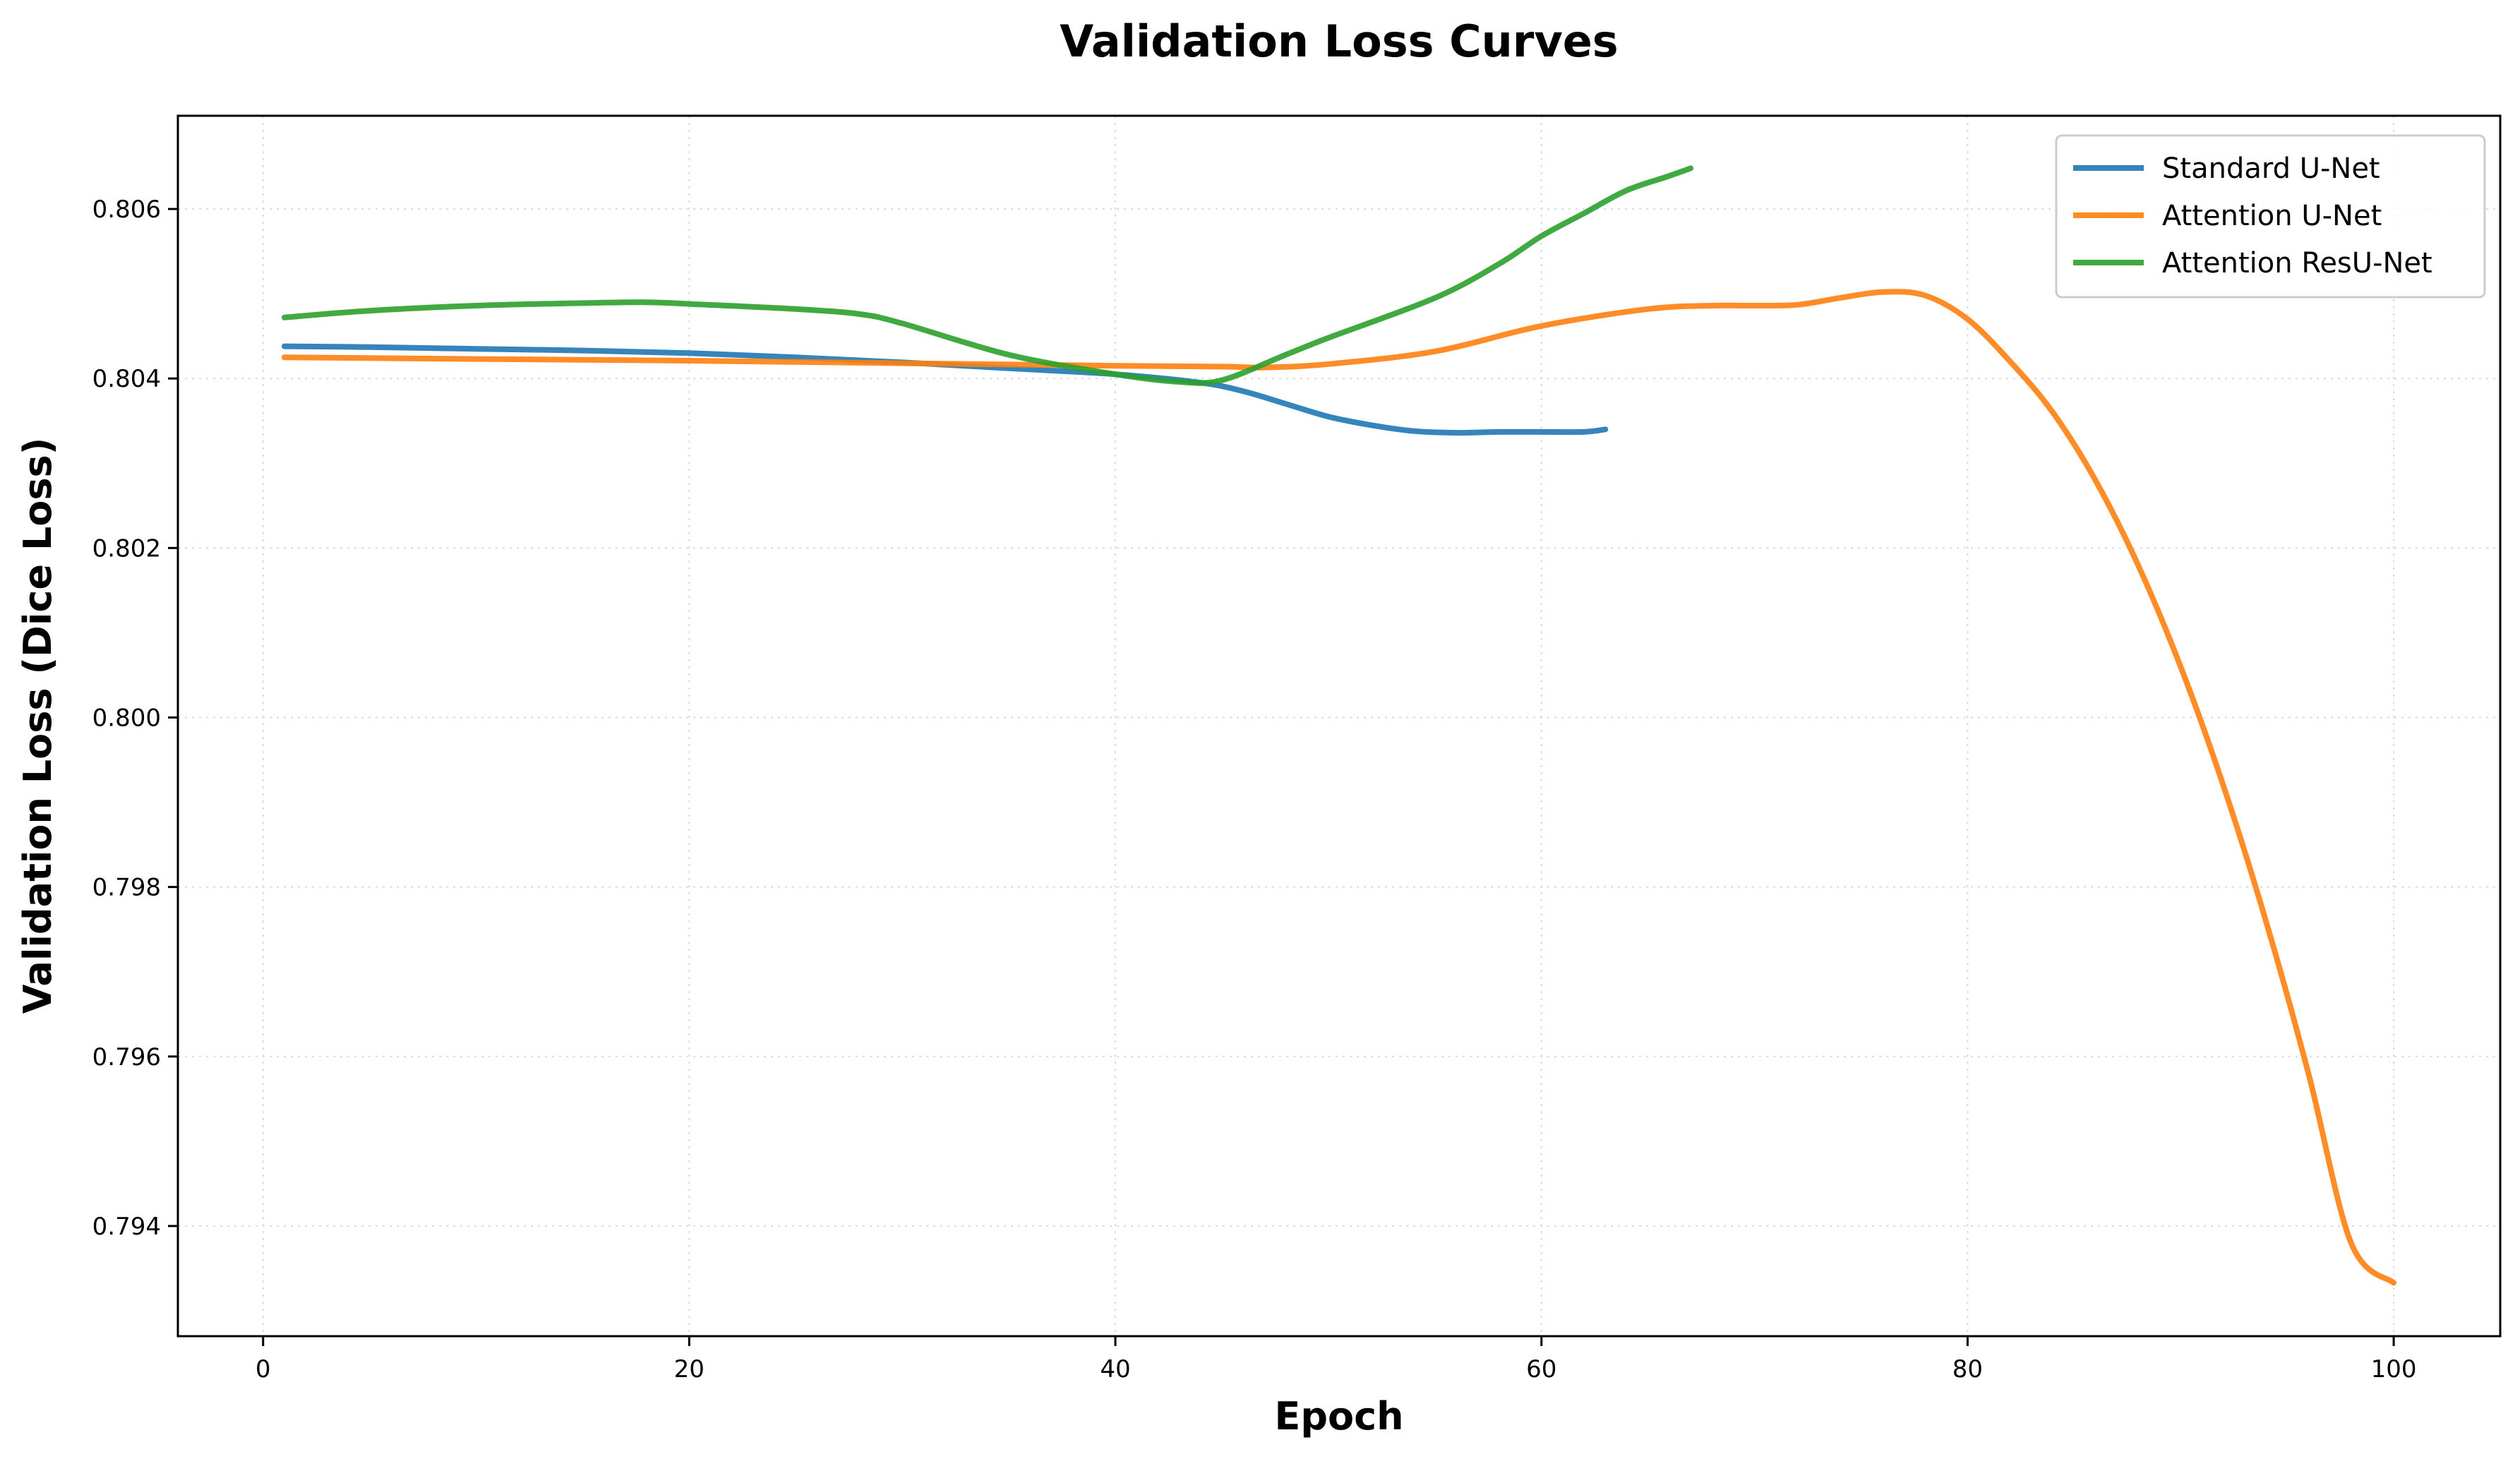  What do you see at coordinates (127, 548) in the screenshot?
I see `y-tick-label: 0.802` at bounding box center [127, 548].